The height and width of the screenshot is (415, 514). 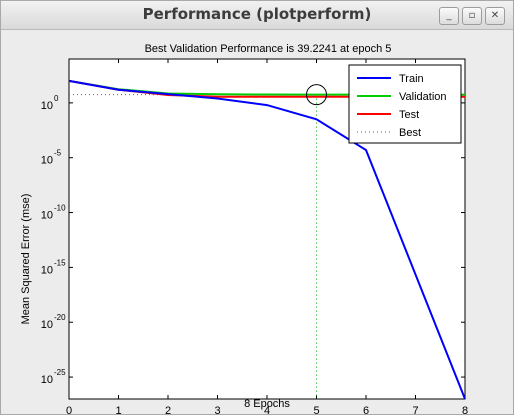 I want to click on x-tick-label: 7, so click(x=415, y=409).